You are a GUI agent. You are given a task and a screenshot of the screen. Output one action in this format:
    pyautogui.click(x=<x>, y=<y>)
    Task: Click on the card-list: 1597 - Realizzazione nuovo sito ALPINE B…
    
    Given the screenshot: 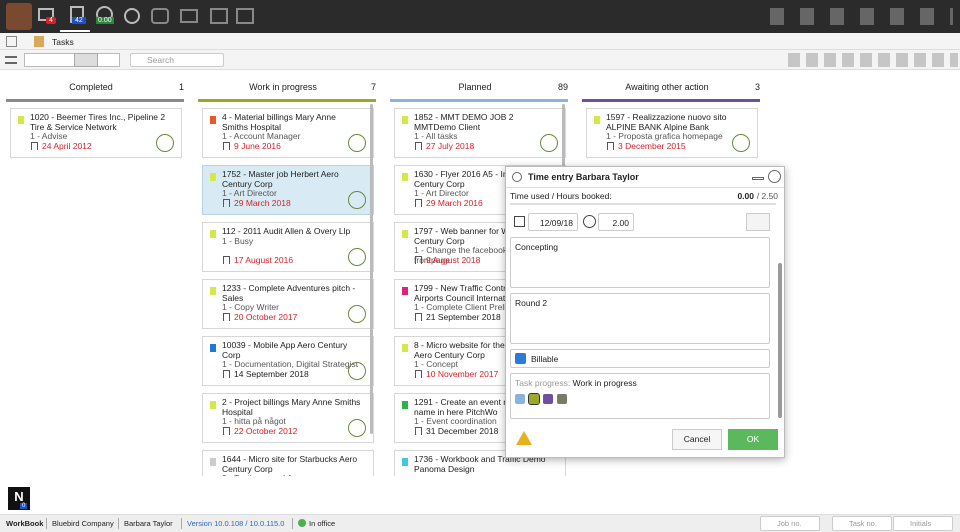 What is the action you would take?
    pyautogui.click(x=673, y=292)
    